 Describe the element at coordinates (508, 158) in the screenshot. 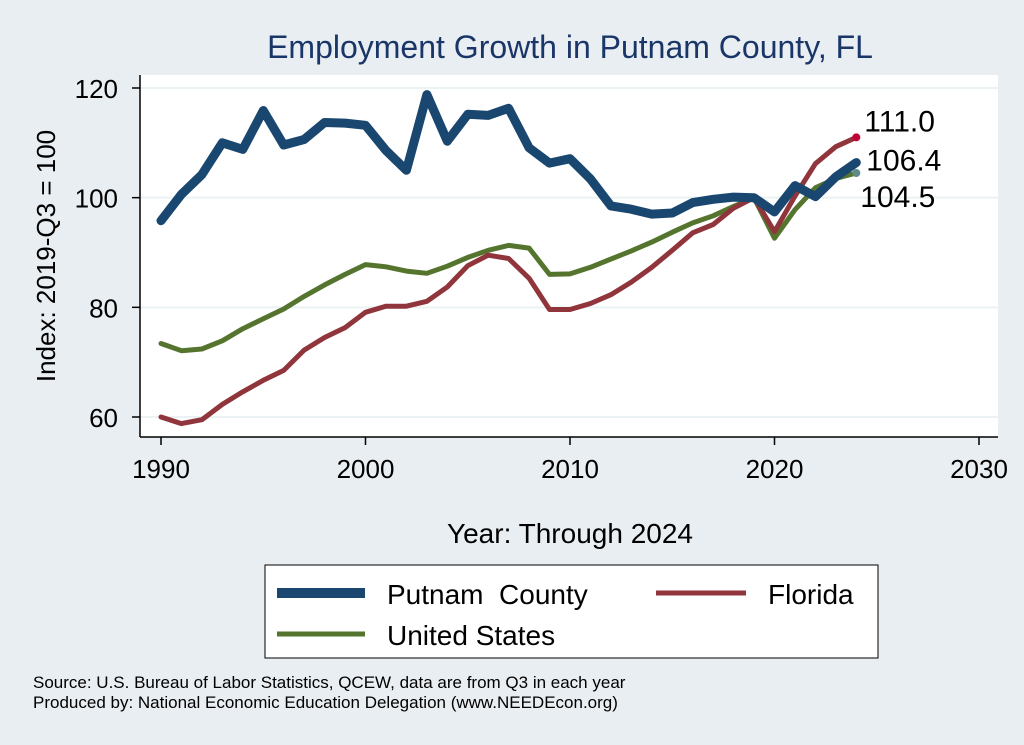

I see `series-line-putnam` at that location.